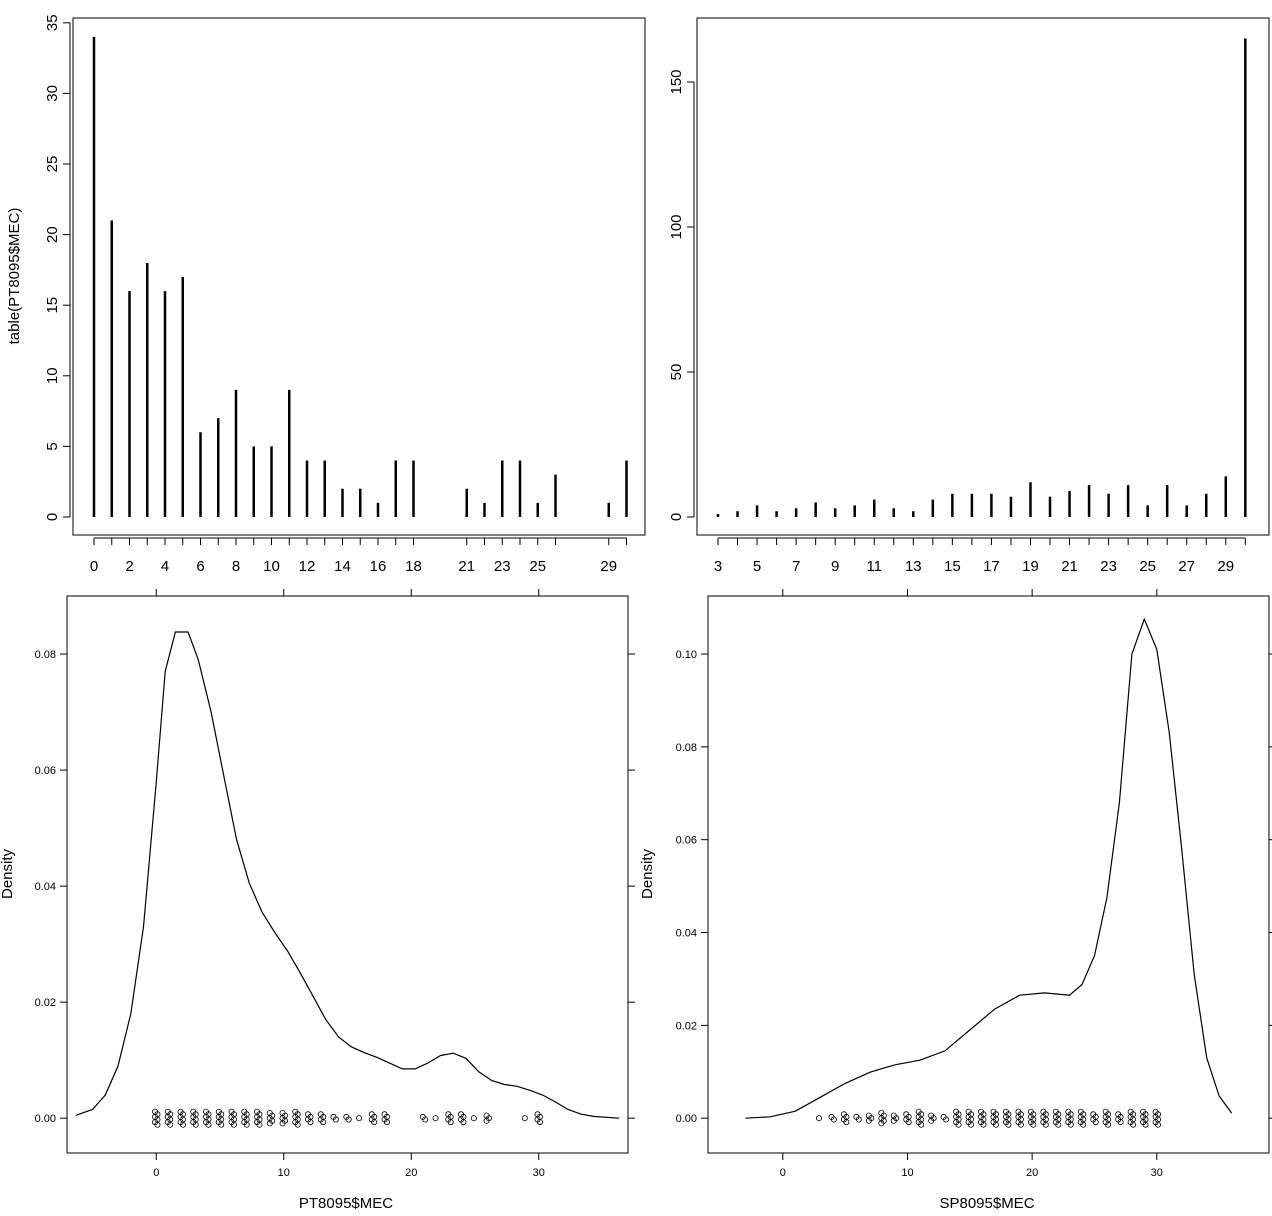  I want to click on y-tick-label: 0.08, so click(686, 748).